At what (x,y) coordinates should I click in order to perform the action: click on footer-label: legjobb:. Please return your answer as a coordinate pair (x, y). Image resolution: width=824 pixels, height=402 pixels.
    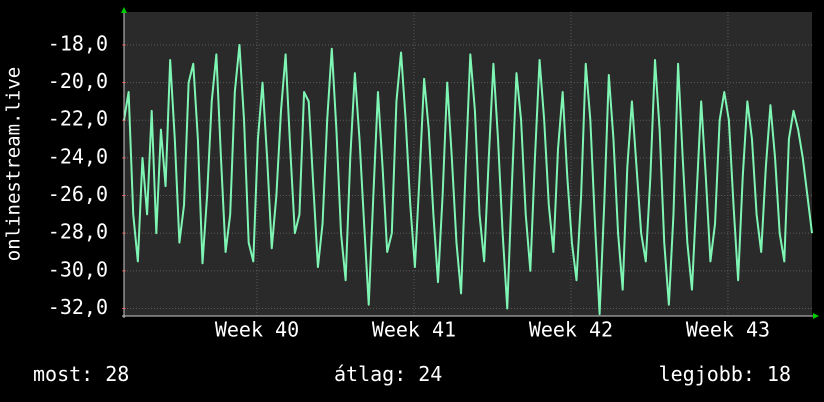
    Looking at the image, I should click on (707, 374).